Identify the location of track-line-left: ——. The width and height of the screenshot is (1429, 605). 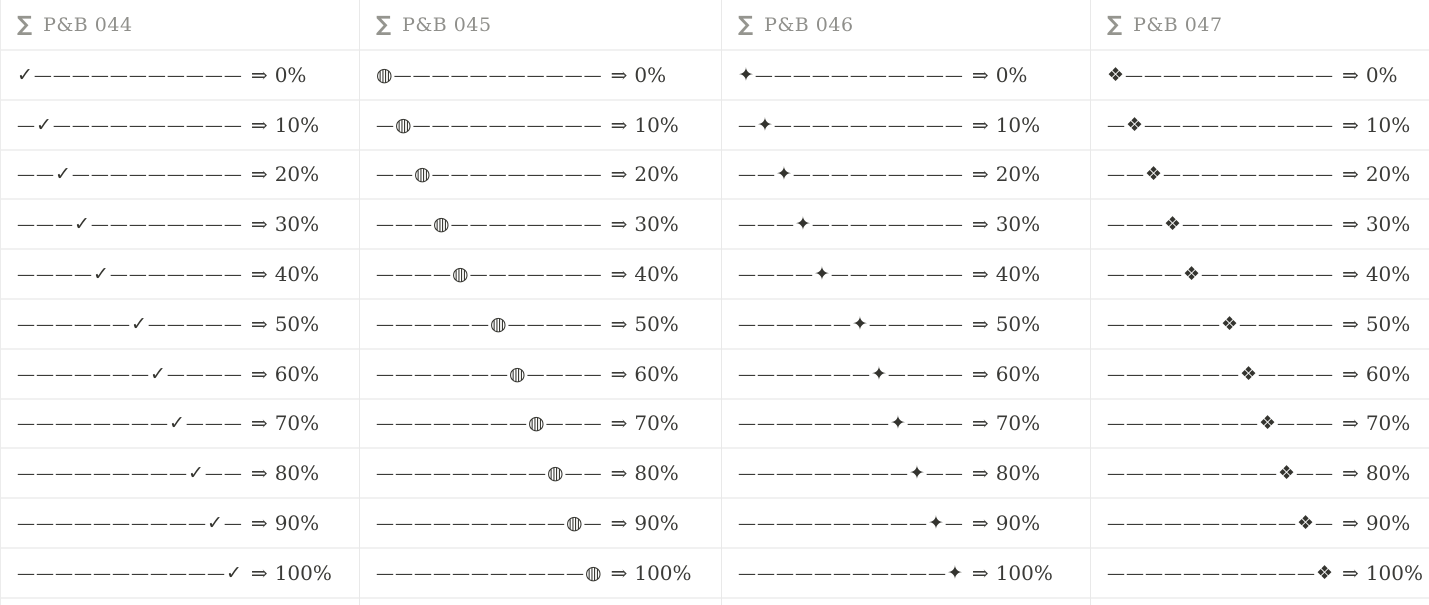
(395, 175).